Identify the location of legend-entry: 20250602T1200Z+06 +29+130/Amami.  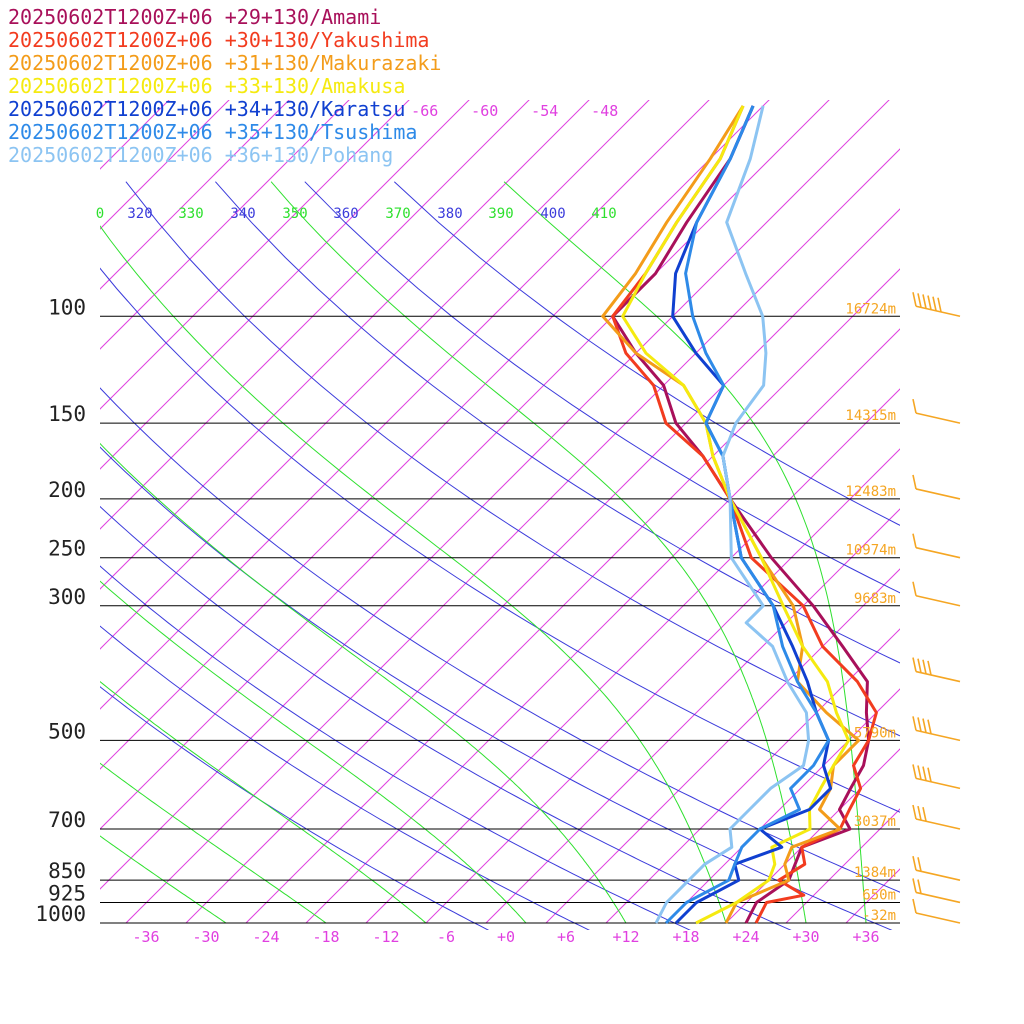
(194, 17).